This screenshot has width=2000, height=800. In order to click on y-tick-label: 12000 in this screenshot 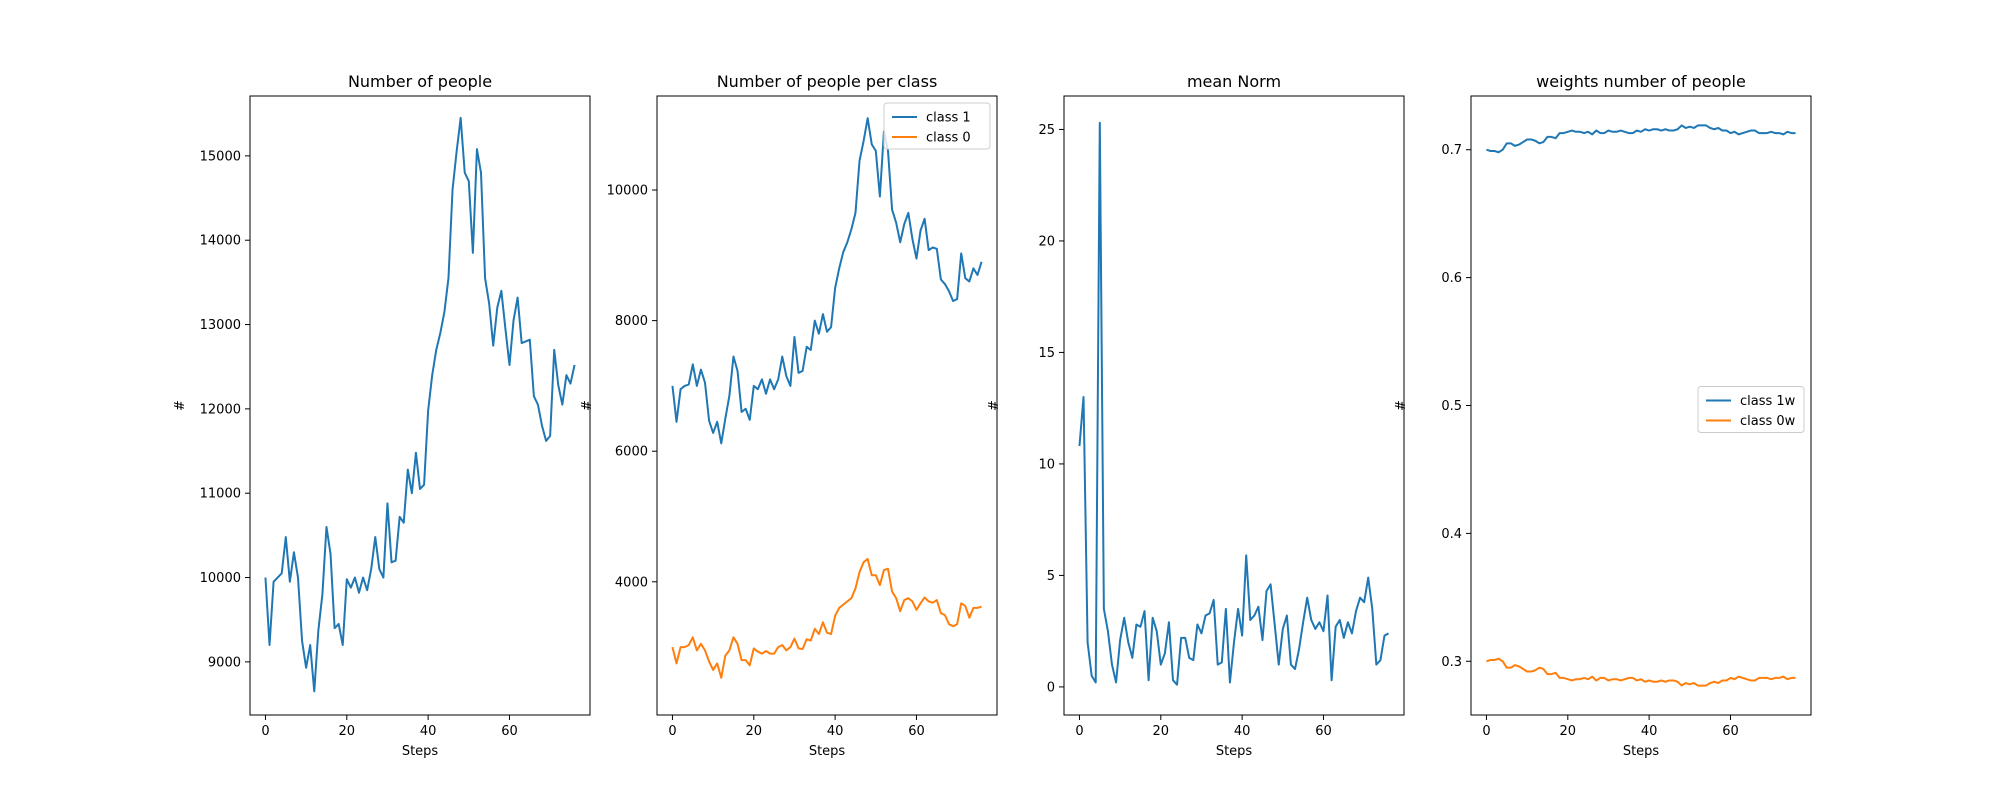, I will do `click(220, 409)`.